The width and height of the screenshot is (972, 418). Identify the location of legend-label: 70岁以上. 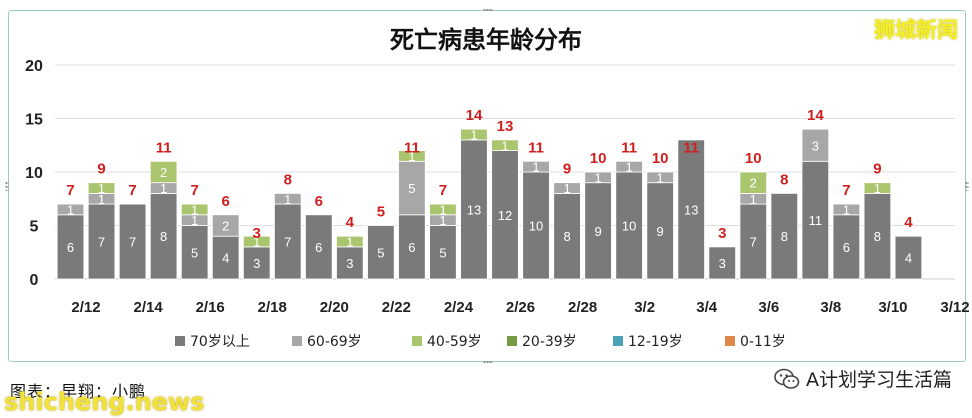
(220, 342).